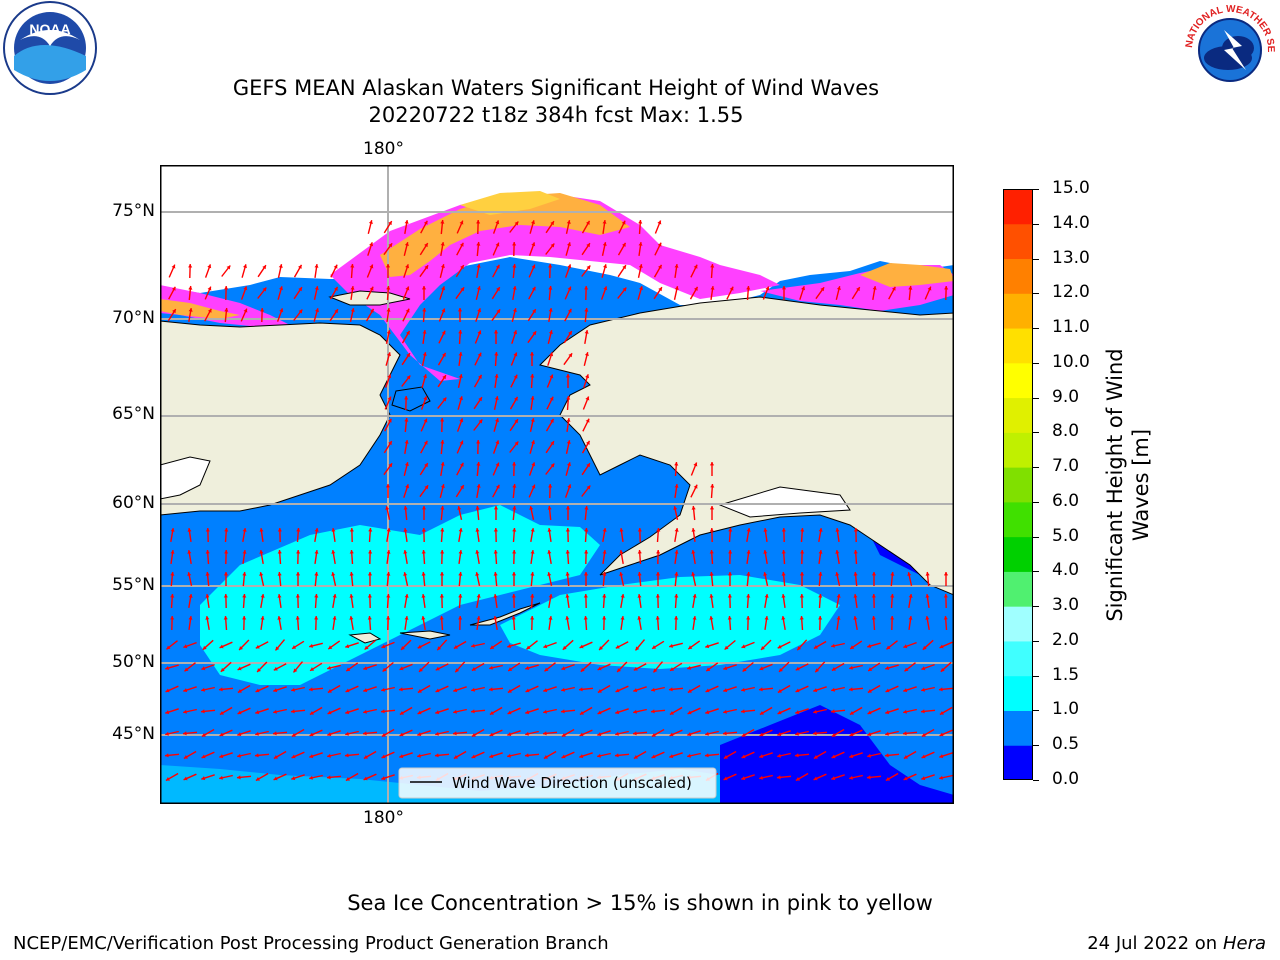 The height and width of the screenshot is (960, 1280). I want to click on sea-ice-west-orange, so click(200, 309).